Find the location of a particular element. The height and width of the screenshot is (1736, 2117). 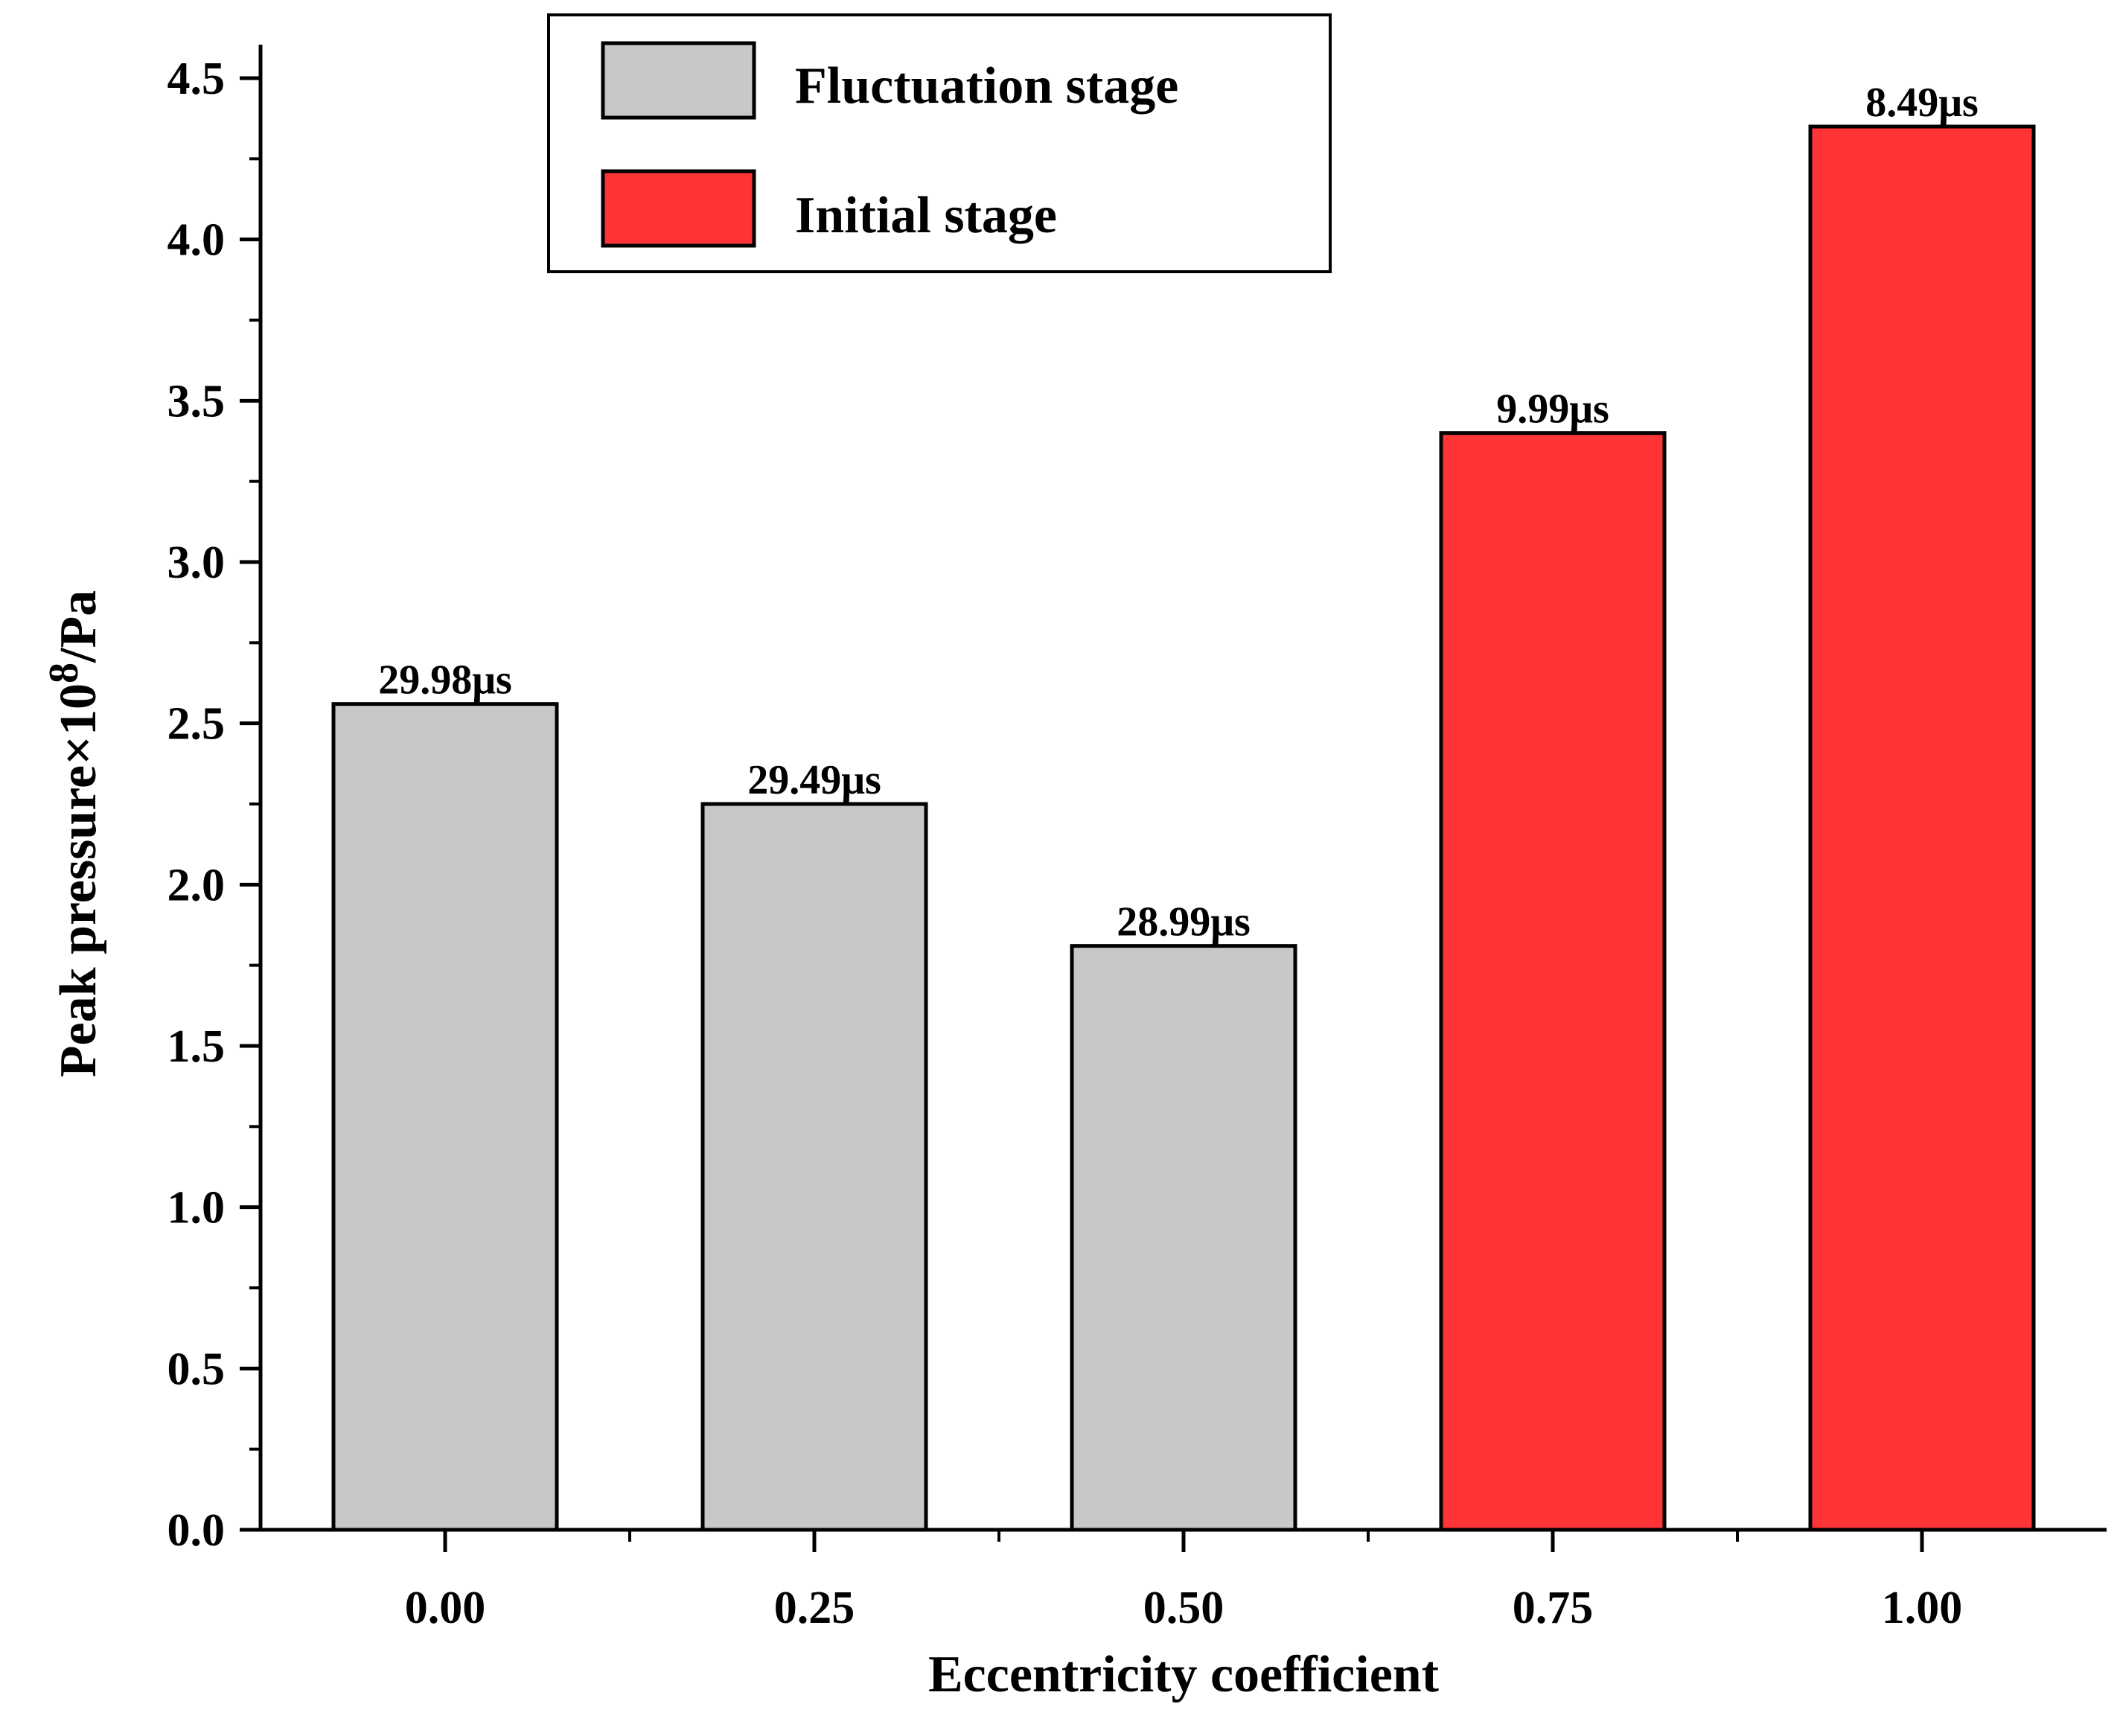

bar-label: 29.98μs is located at coordinates (445, 680).